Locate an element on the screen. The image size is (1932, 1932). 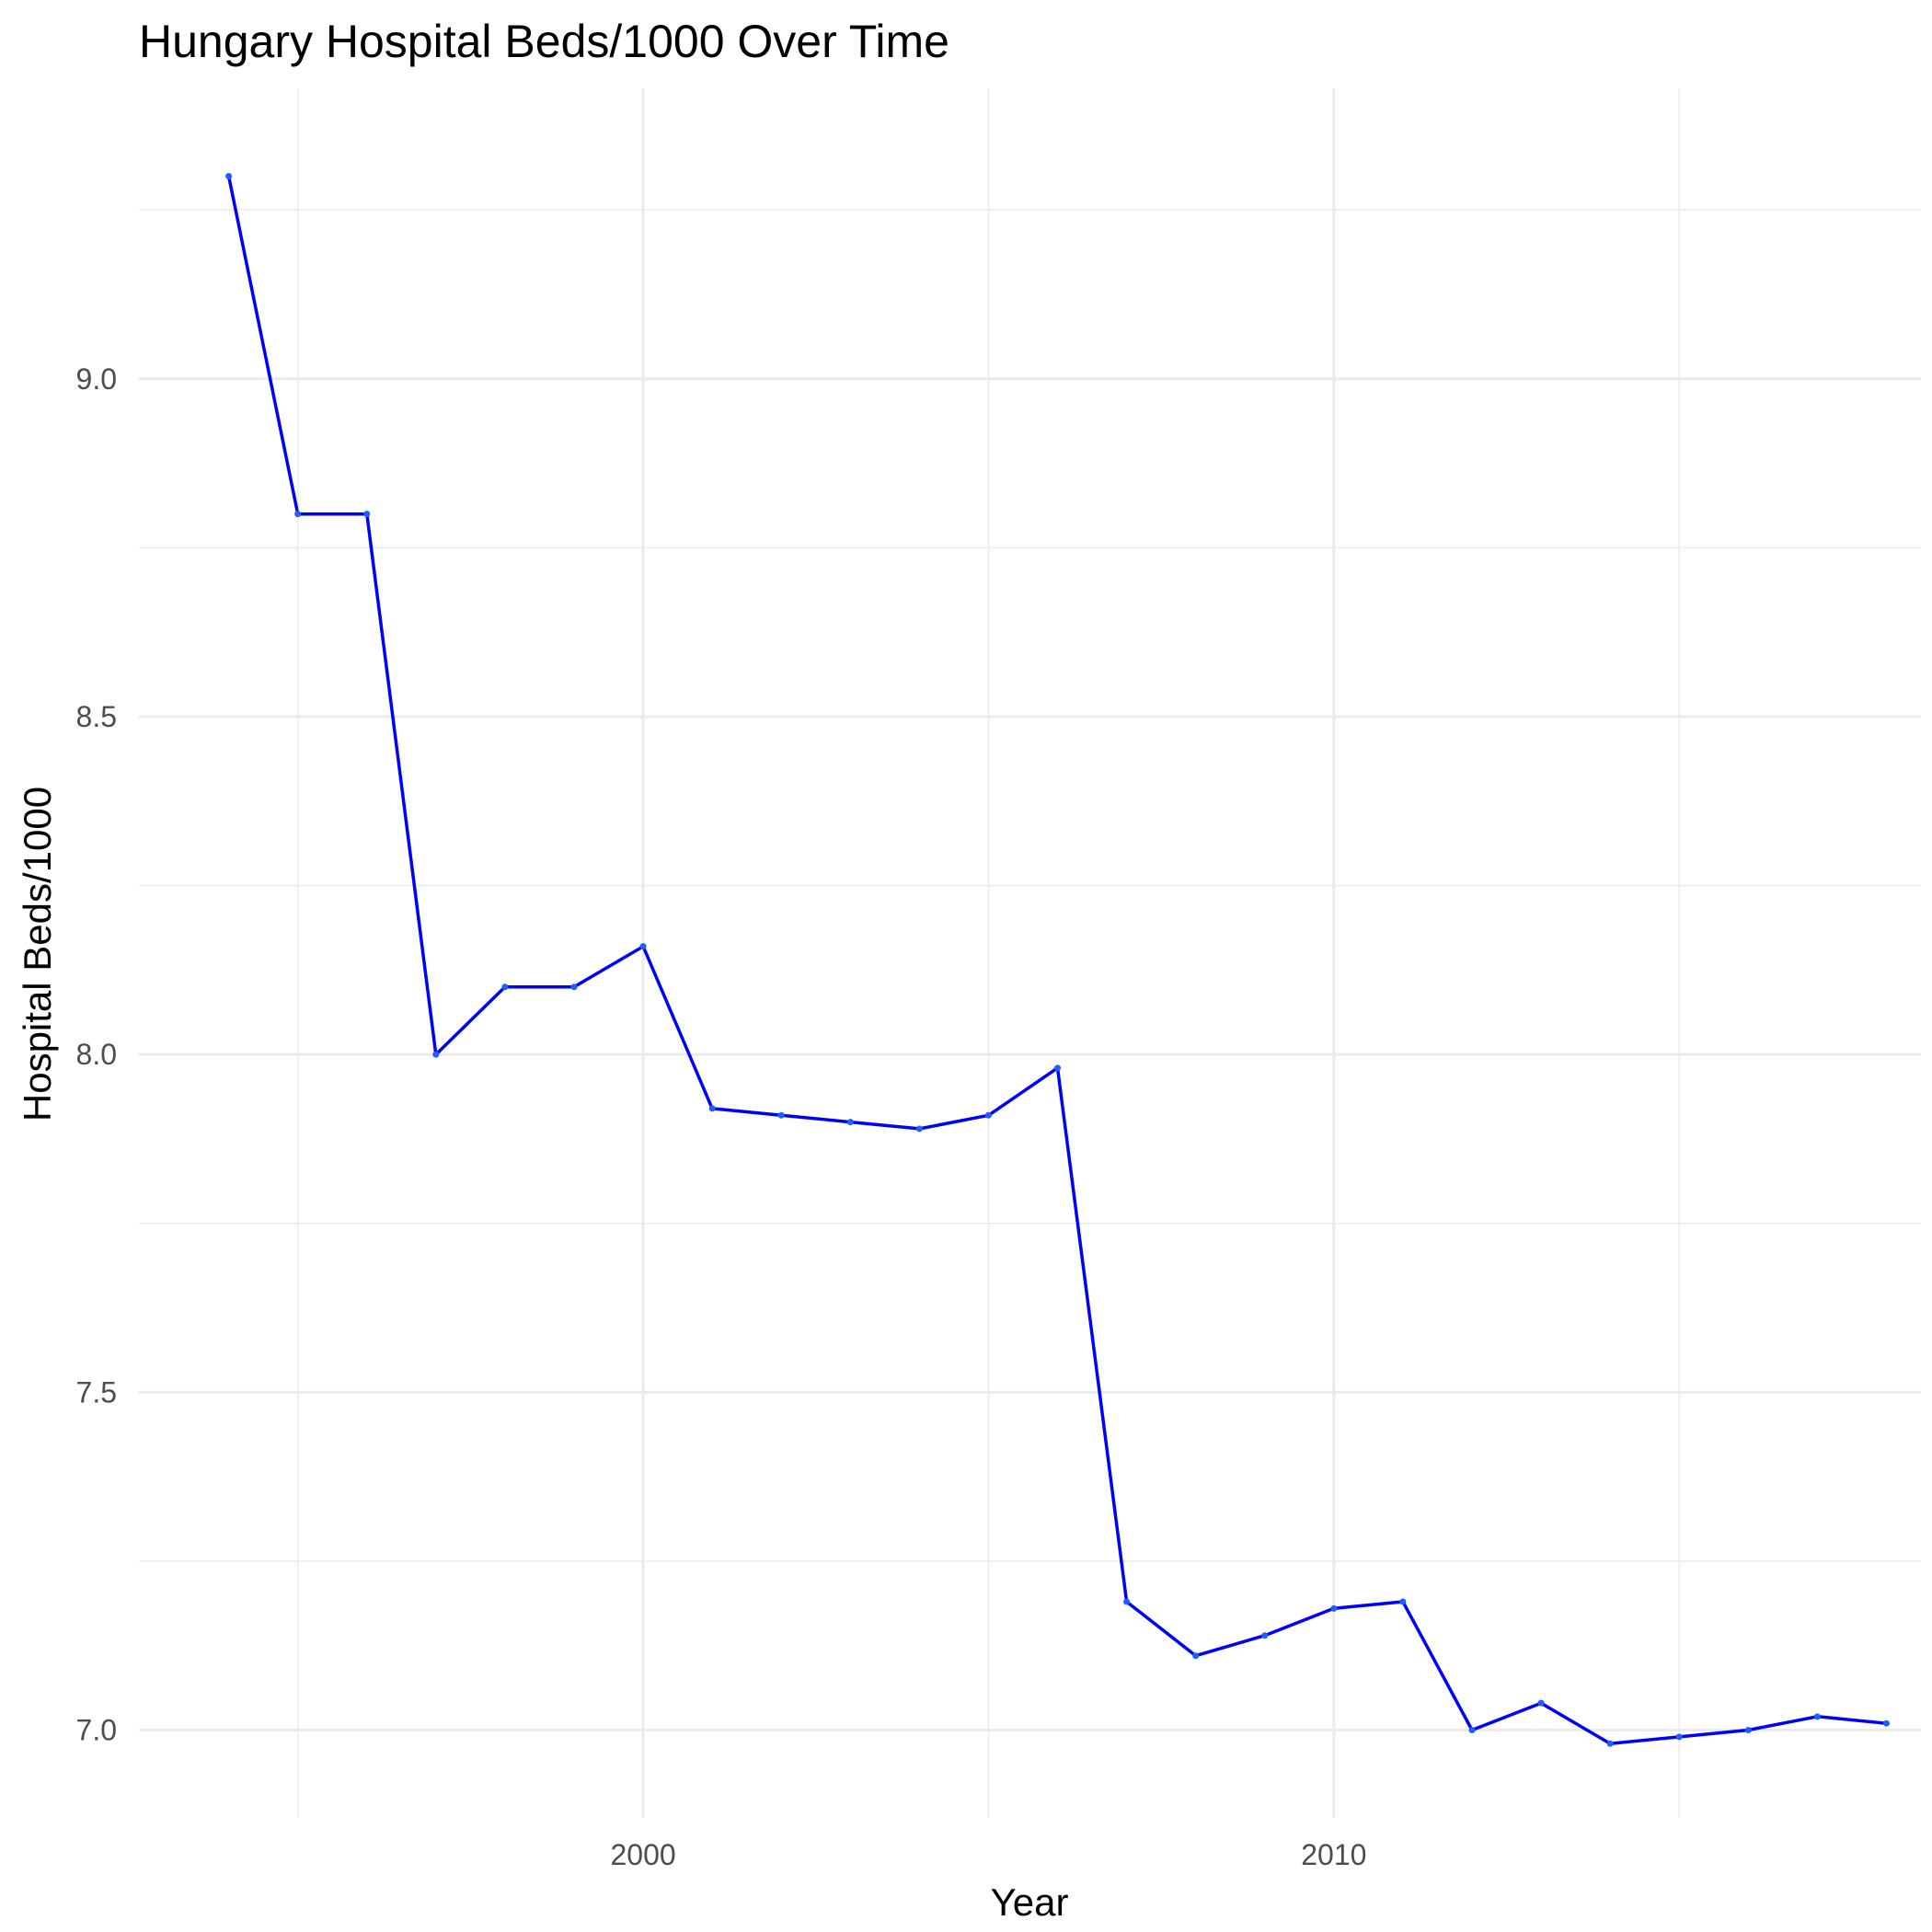
y-tick-label: 8.0 is located at coordinates (96, 1054).